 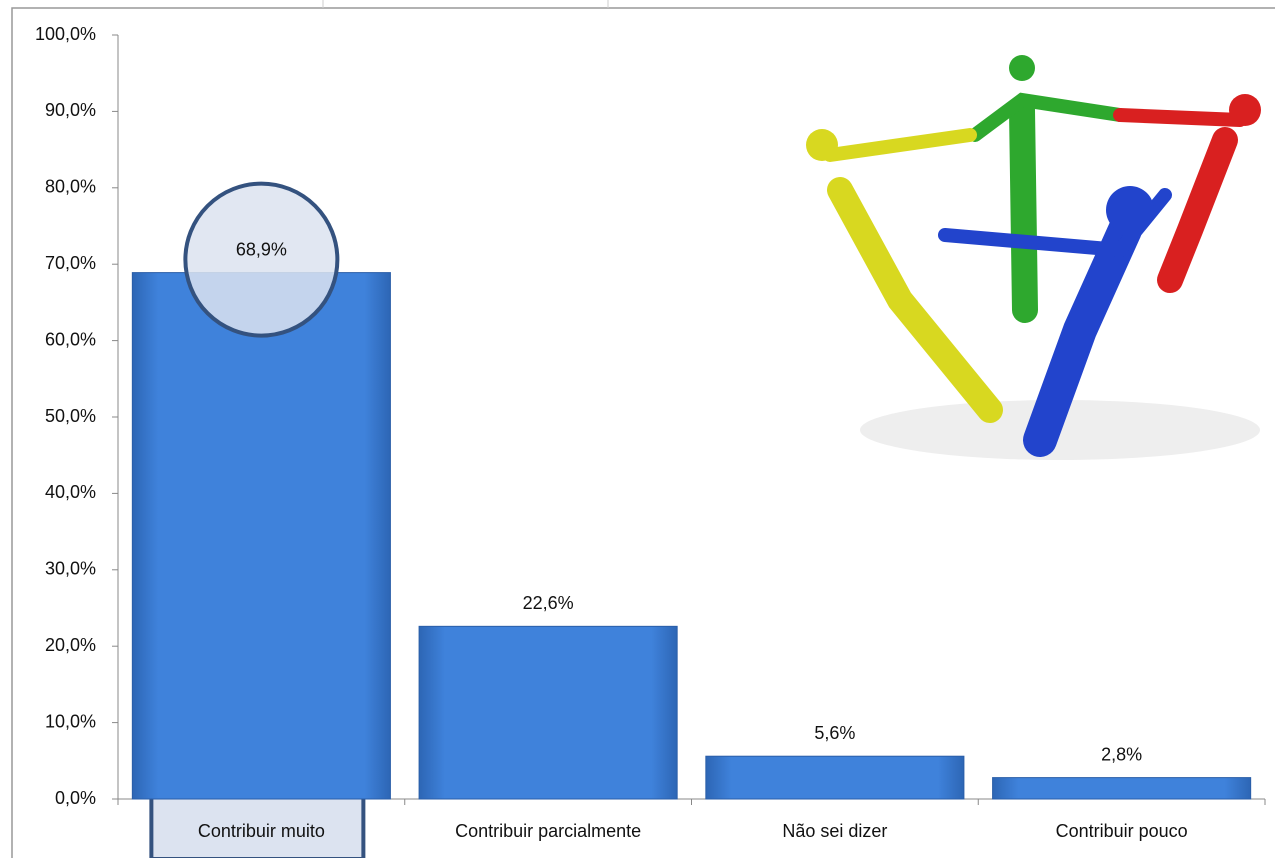 What do you see at coordinates (70, 339) in the screenshot?
I see `y-tick-label: 60,0%` at bounding box center [70, 339].